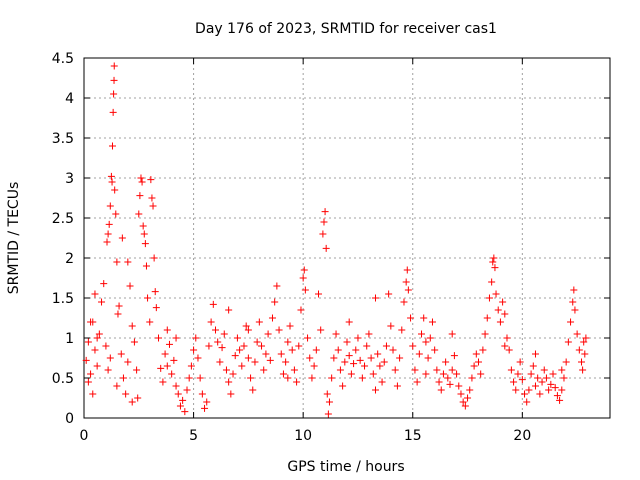 Image resolution: width=640 pixels, height=480 pixels. What do you see at coordinates (413, 436) in the screenshot?
I see `x-tick-label: 15` at bounding box center [413, 436].